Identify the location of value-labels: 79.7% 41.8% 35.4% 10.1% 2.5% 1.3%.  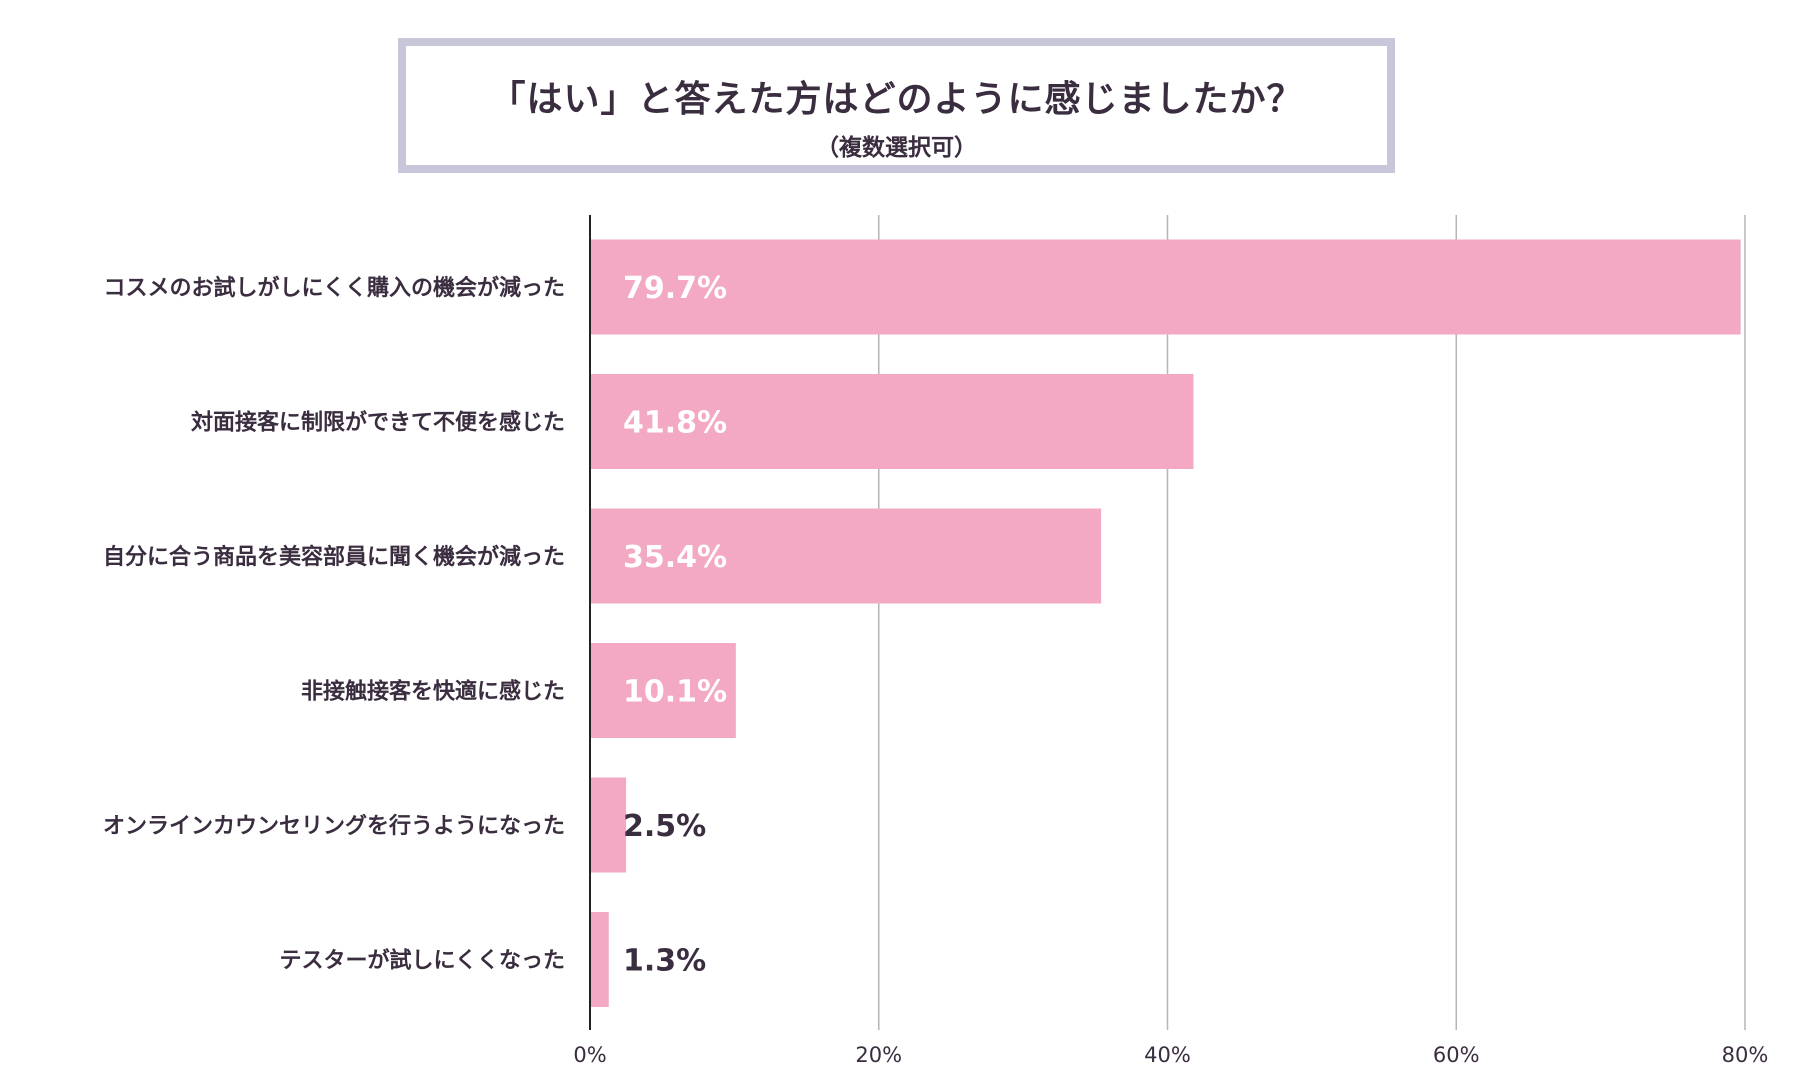
(675, 625).